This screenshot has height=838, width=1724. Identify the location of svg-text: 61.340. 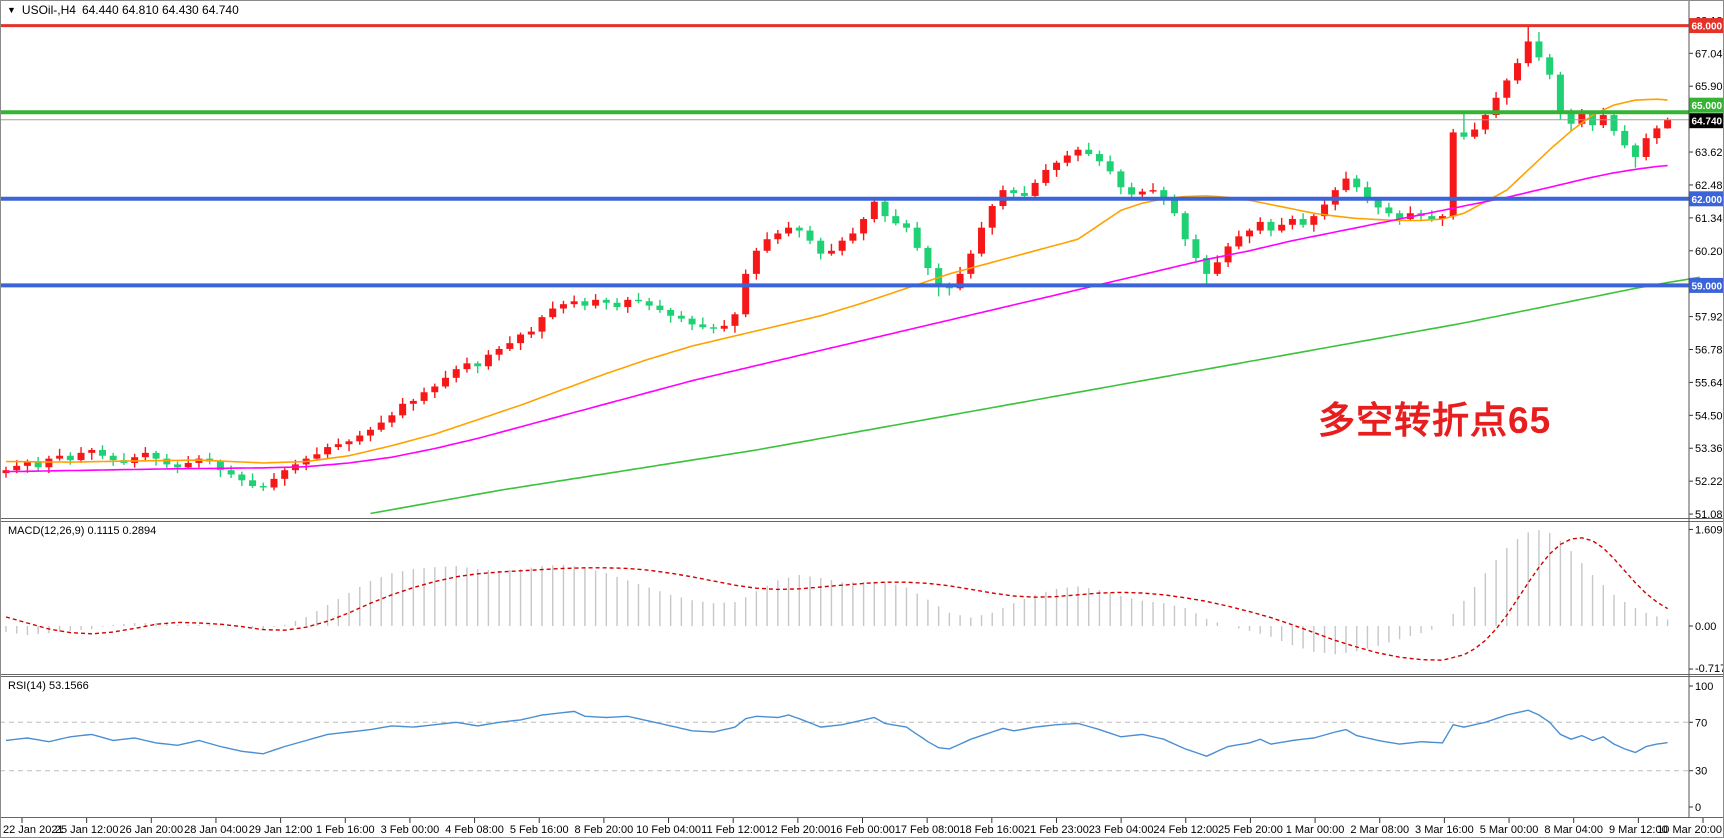
(1709, 219).